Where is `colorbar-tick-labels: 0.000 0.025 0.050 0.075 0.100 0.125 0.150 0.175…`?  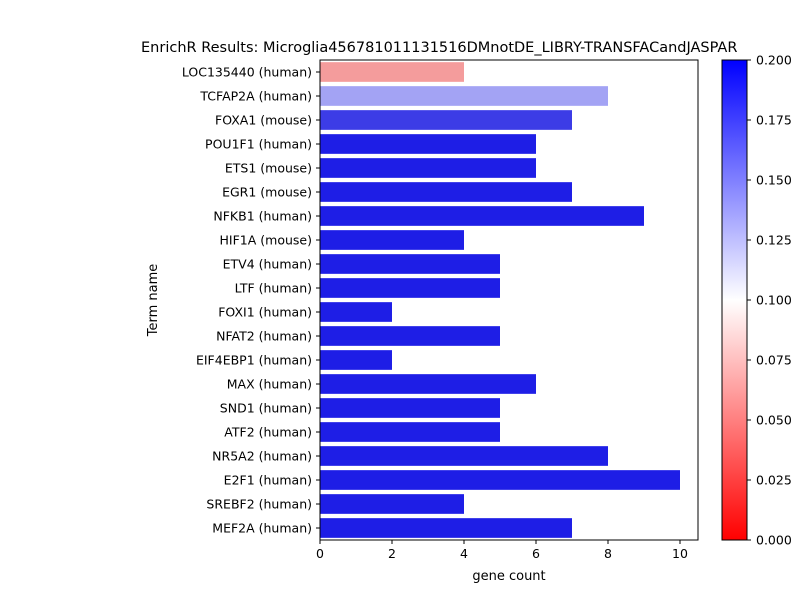 colorbar-tick-labels: 0.000 0.025 0.050 0.075 0.100 0.125 0.150 0.175… is located at coordinates (769, 300).